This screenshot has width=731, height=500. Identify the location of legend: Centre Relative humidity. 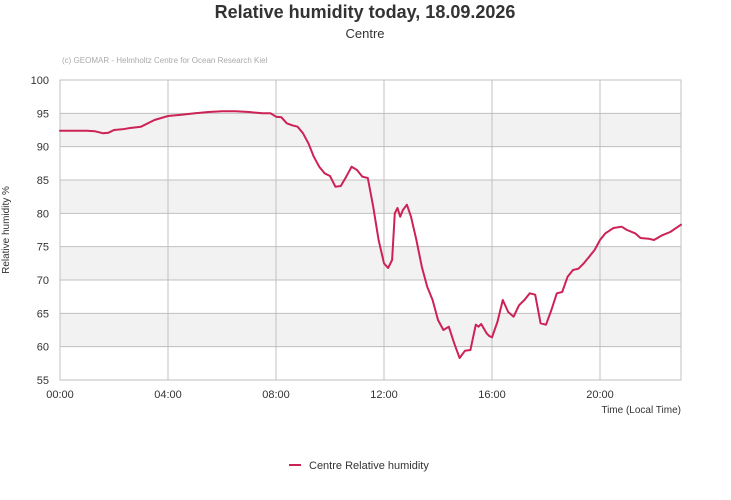
(359, 466).